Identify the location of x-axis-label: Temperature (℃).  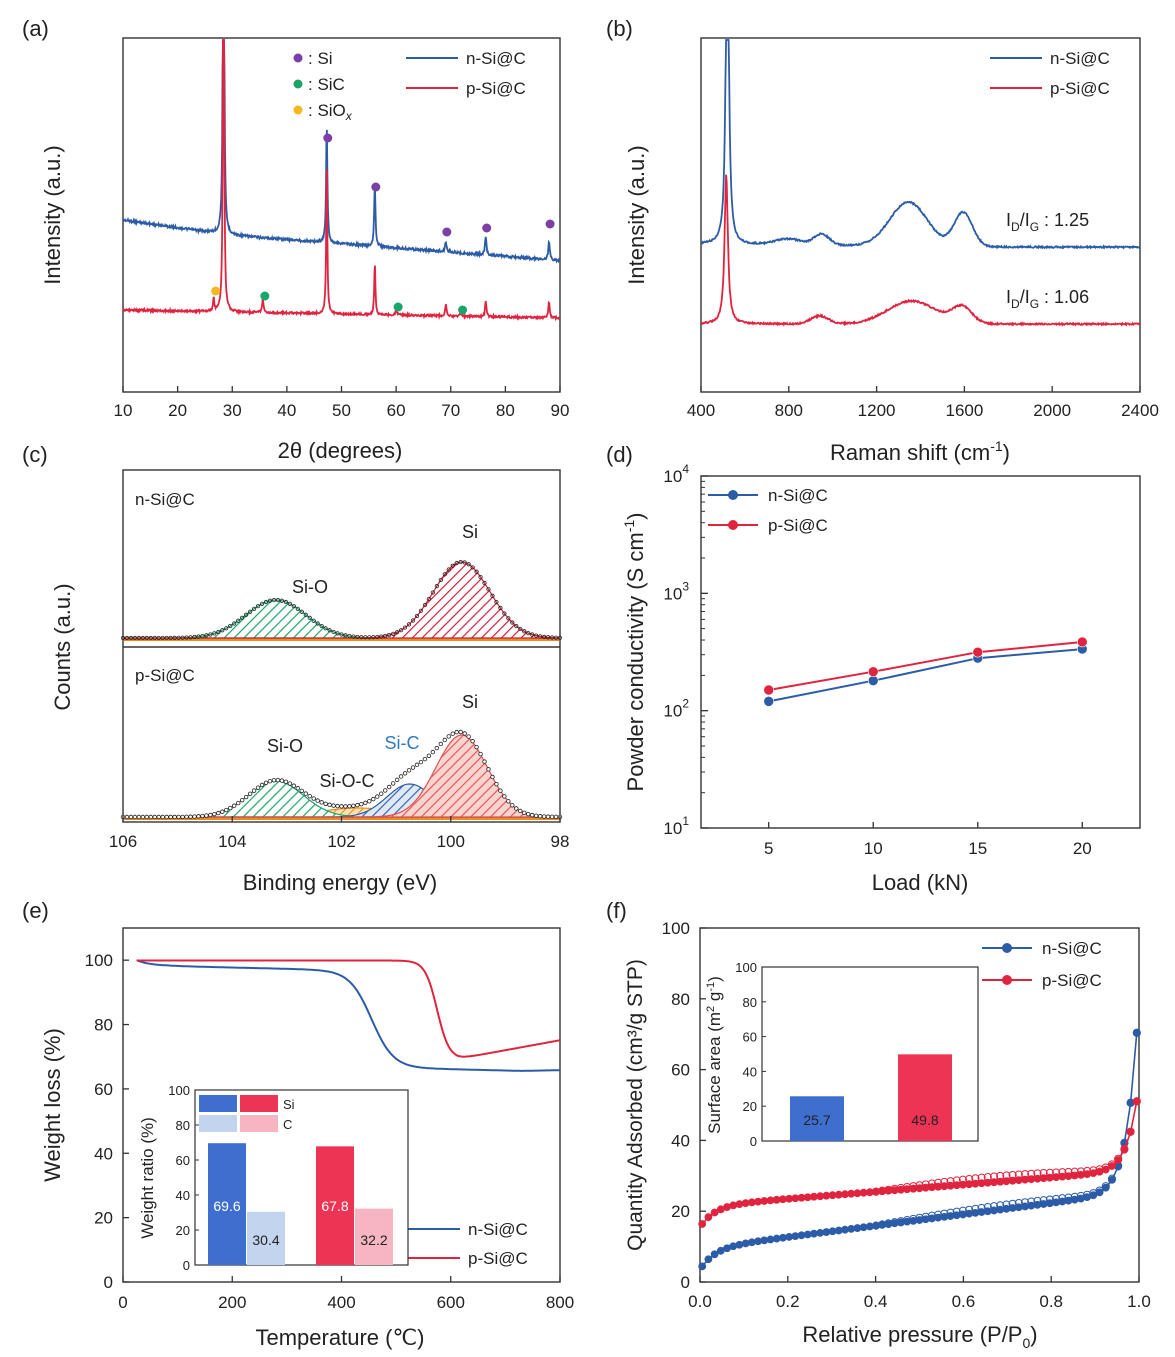
(340, 1337).